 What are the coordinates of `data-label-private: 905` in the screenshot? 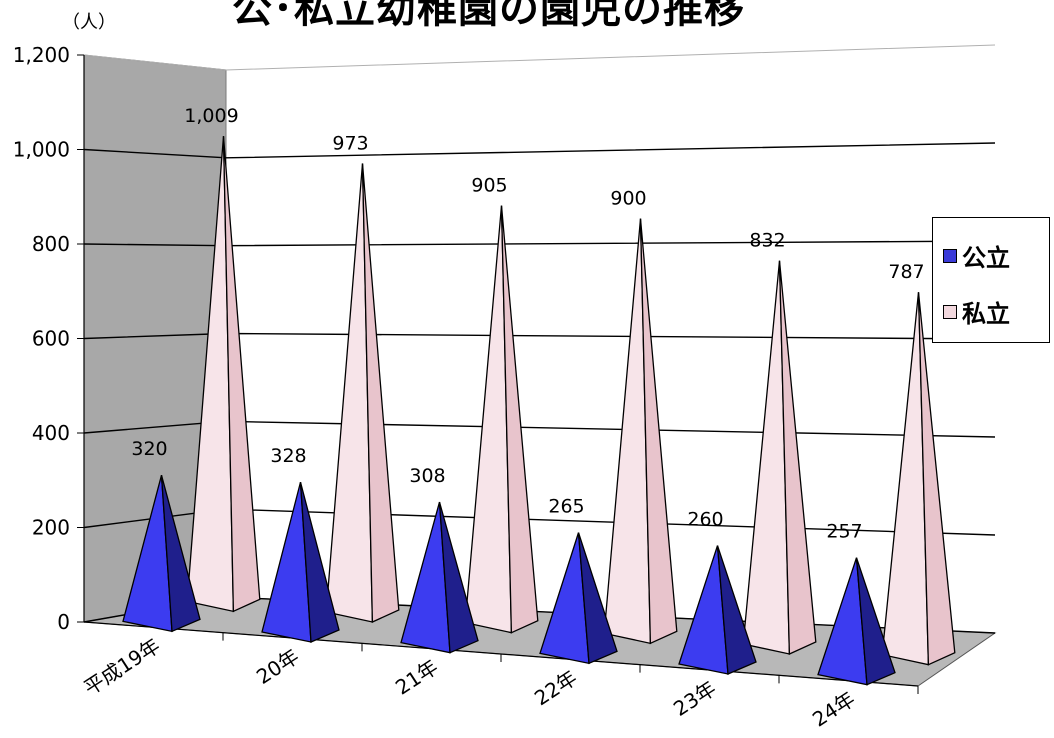 It's located at (489, 186).